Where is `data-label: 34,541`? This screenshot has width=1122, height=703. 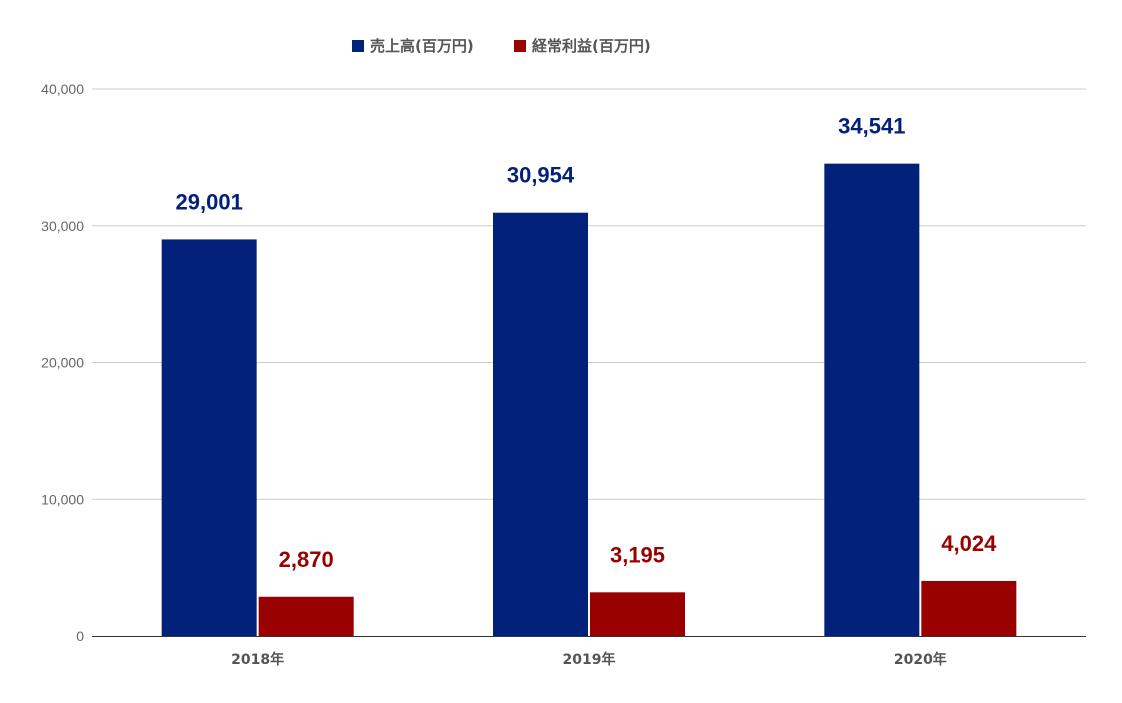 data-label: 34,541 is located at coordinates (871, 126).